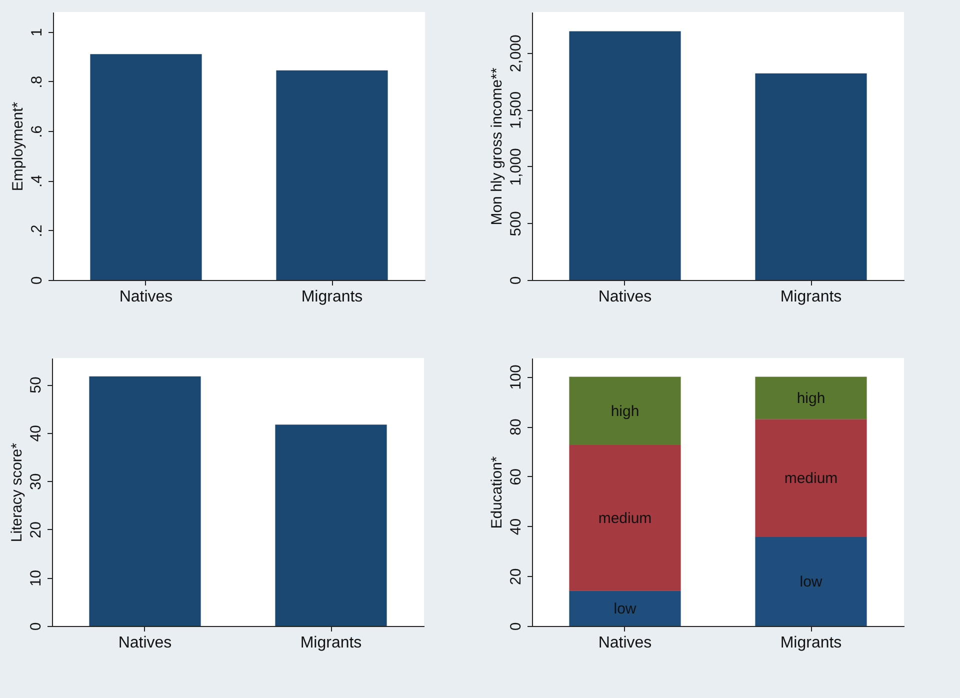  Describe the element at coordinates (37, 181) in the screenshot. I see `y-tick-label: .4` at that location.